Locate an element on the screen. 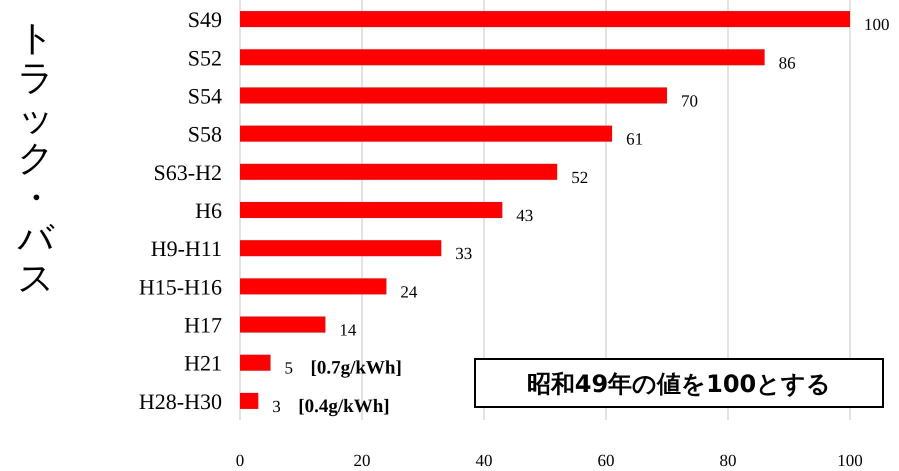 Image resolution: width=899 pixels, height=471 pixels. data-label: 3 is located at coordinates (276, 406).